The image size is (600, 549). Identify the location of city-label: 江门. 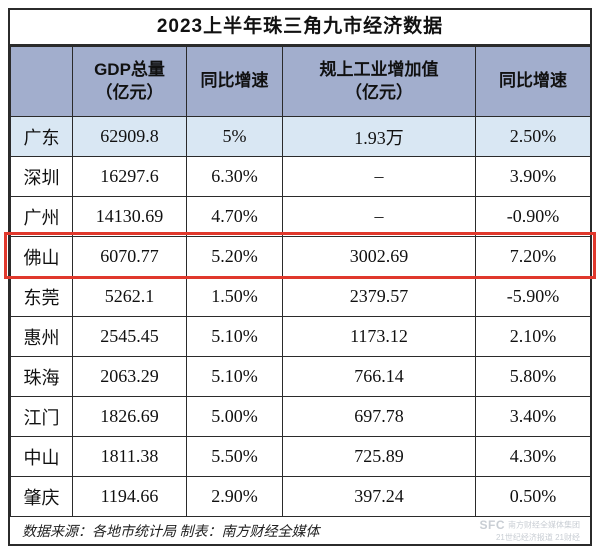
(41, 416).